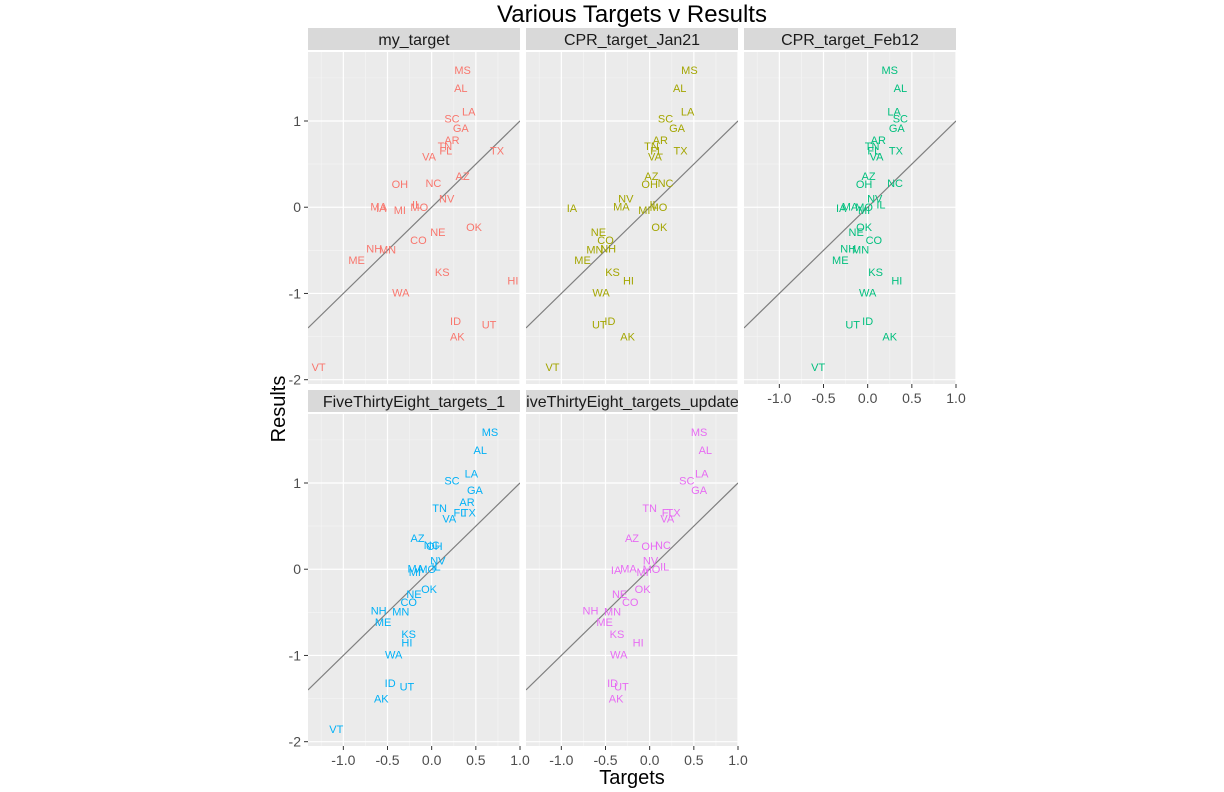 This screenshot has height=792, width=1224. What do you see at coordinates (295, 742) in the screenshot?
I see `y-tick-label: -2` at bounding box center [295, 742].